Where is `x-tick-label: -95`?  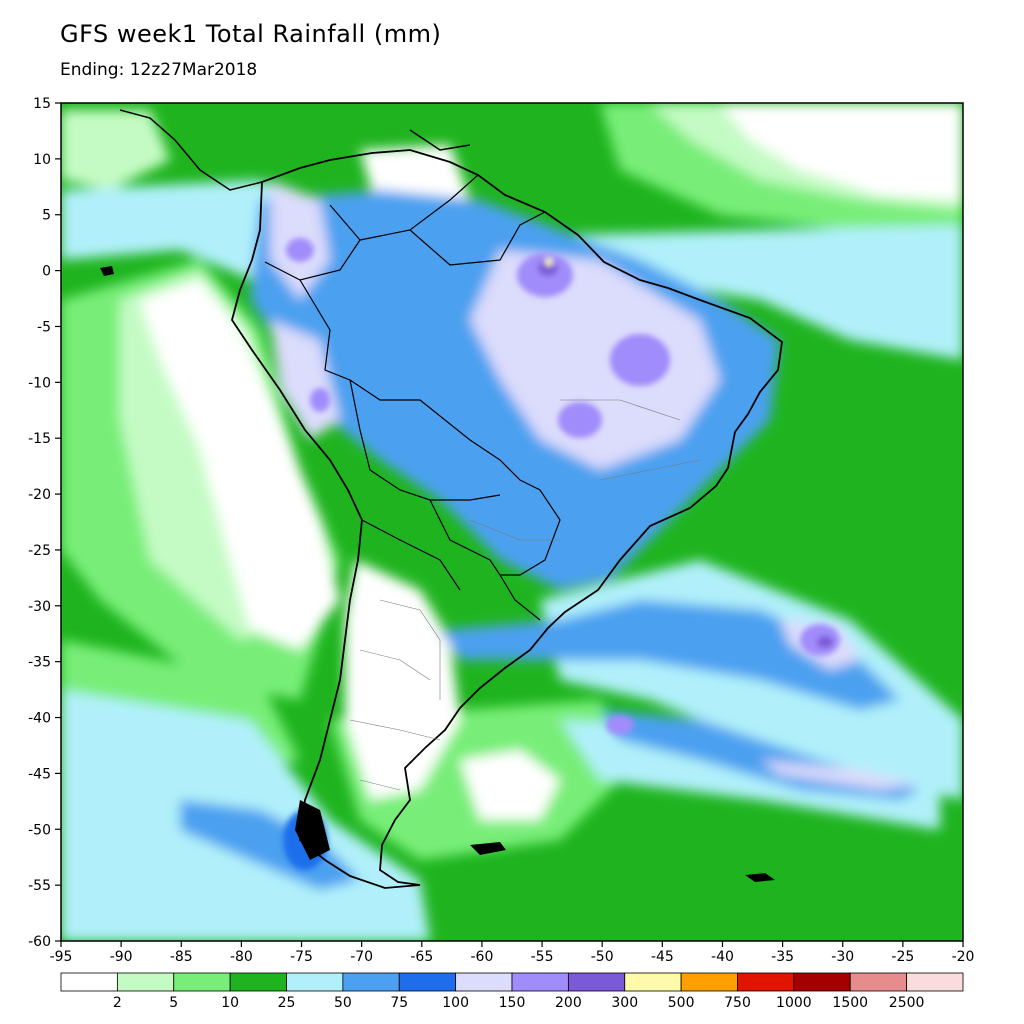
x-tick-label: -95 is located at coordinates (61, 957).